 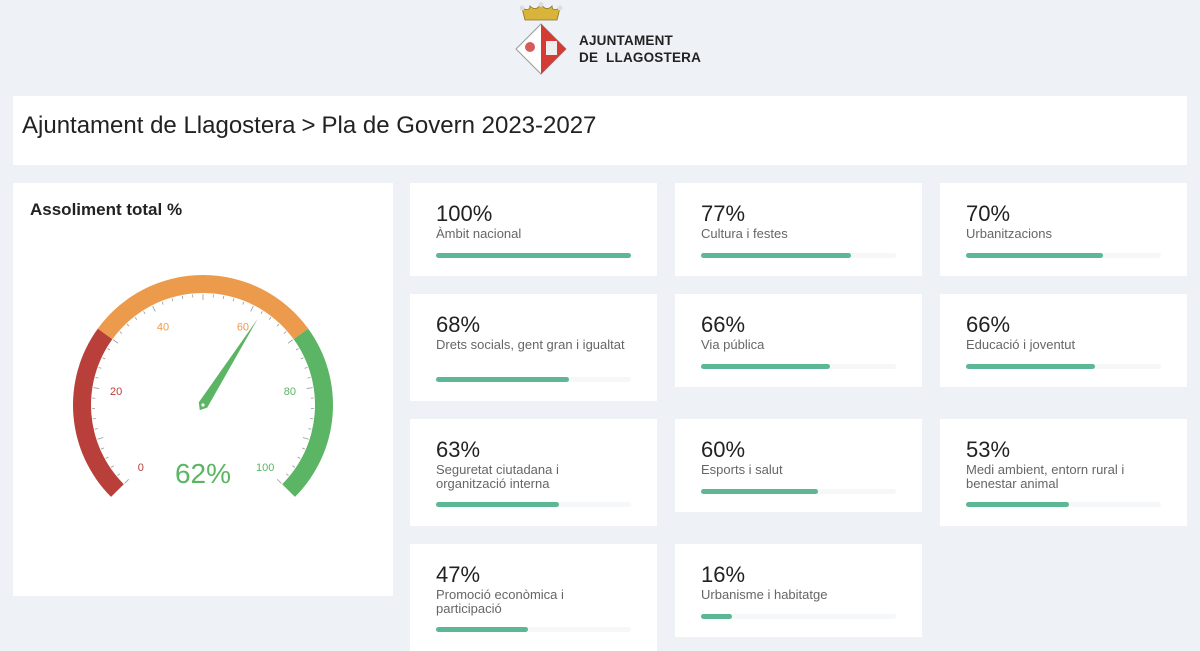 What do you see at coordinates (533, 229) in the screenshot?
I see `category-card: 100% Àmbit nacional` at bounding box center [533, 229].